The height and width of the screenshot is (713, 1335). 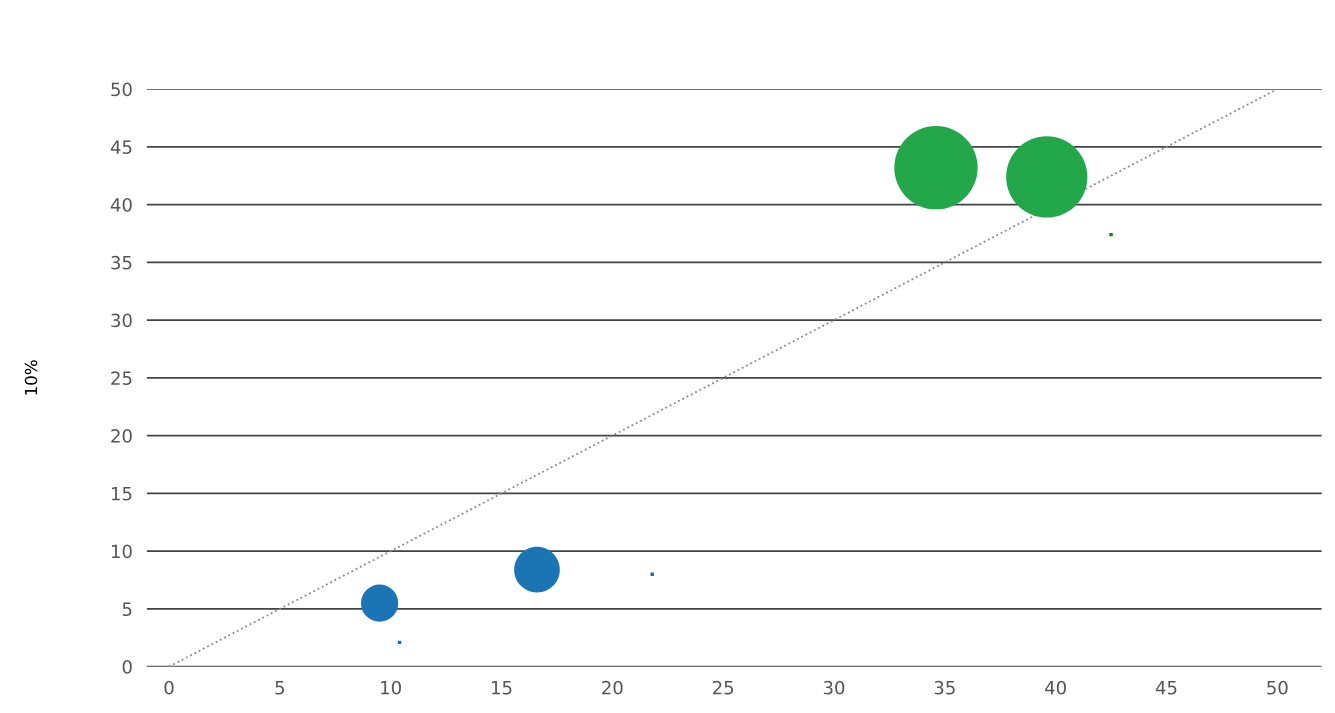 I want to click on y-tick-label: 45, so click(x=121, y=147).